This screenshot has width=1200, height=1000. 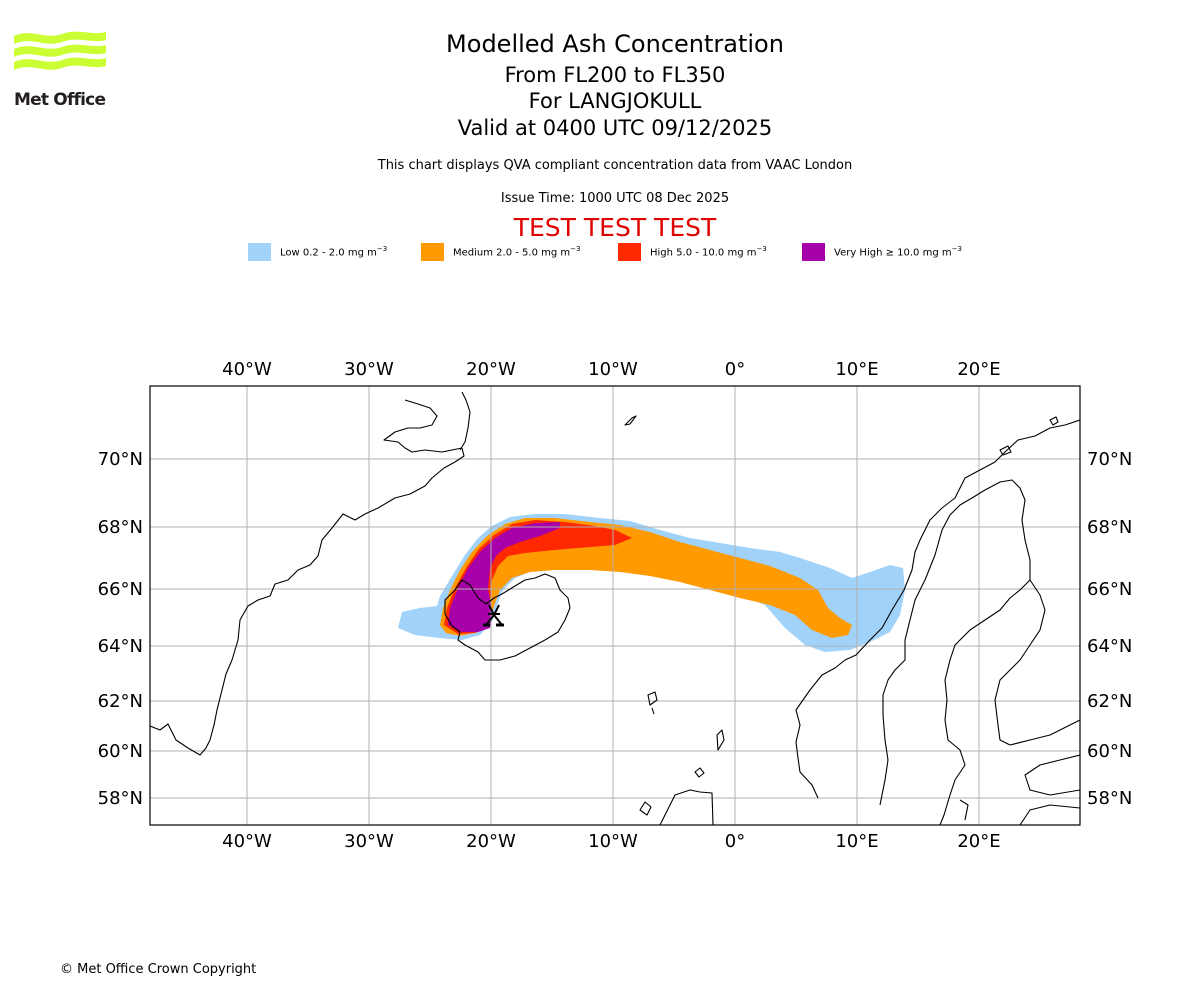 What do you see at coordinates (427, 422) in the screenshot?
I see `coastline-greenland-ne` at bounding box center [427, 422].